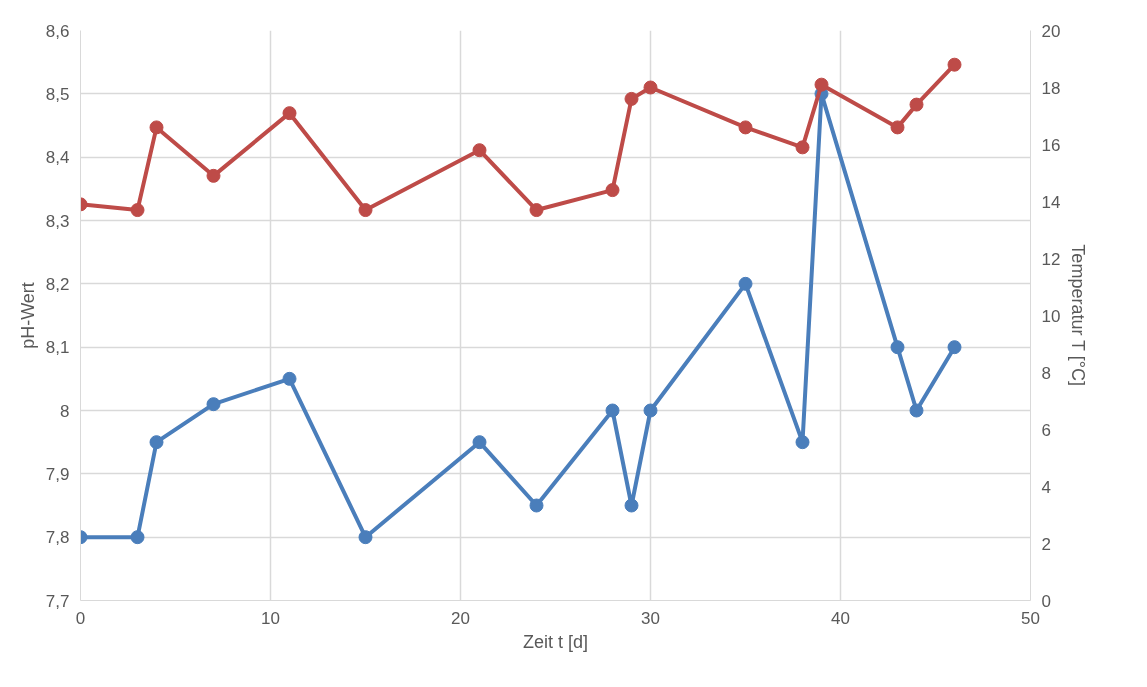  What do you see at coordinates (57, 538) in the screenshot?
I see `y-tick-label: 7,8` at bounding box center [57, 538].